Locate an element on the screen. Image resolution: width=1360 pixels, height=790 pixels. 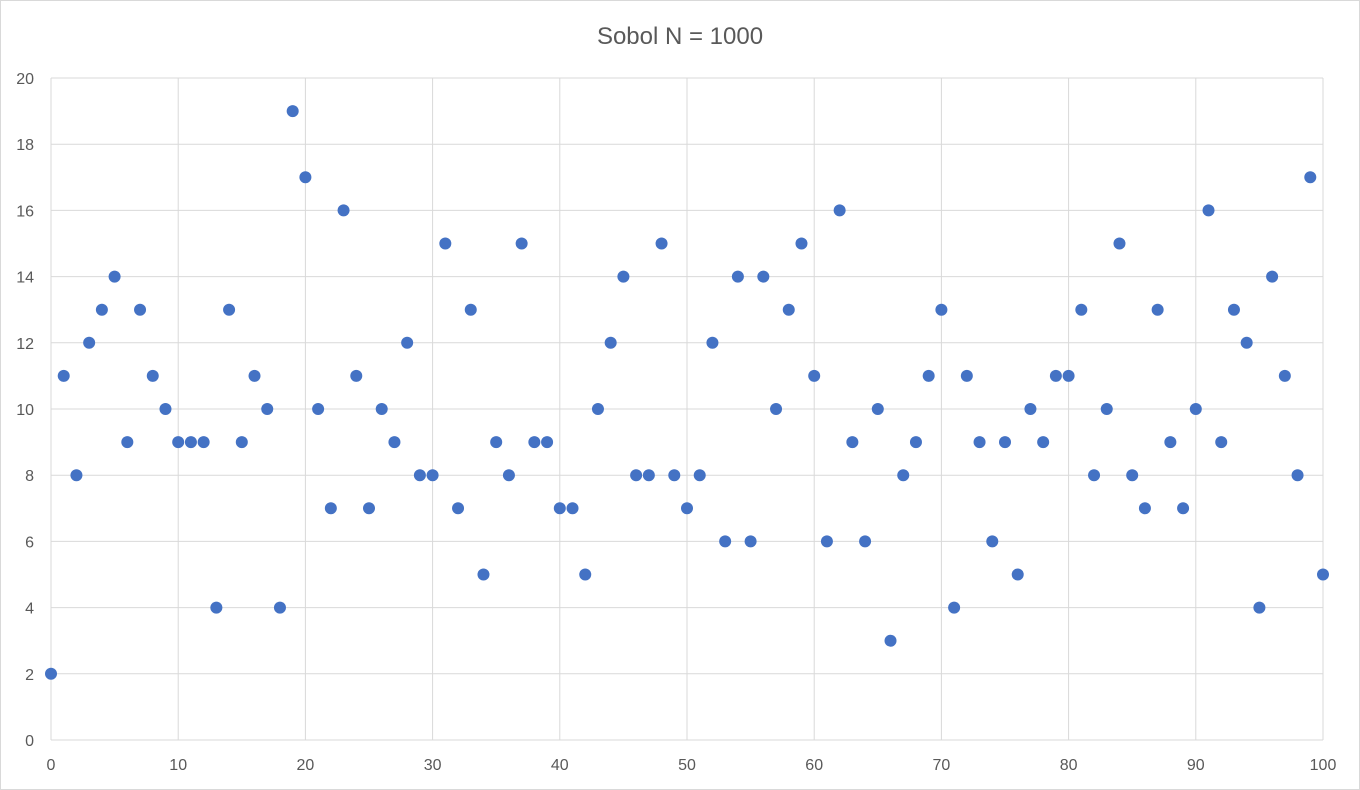
y-tick-label: 6 is located at coordinates (29, 542).